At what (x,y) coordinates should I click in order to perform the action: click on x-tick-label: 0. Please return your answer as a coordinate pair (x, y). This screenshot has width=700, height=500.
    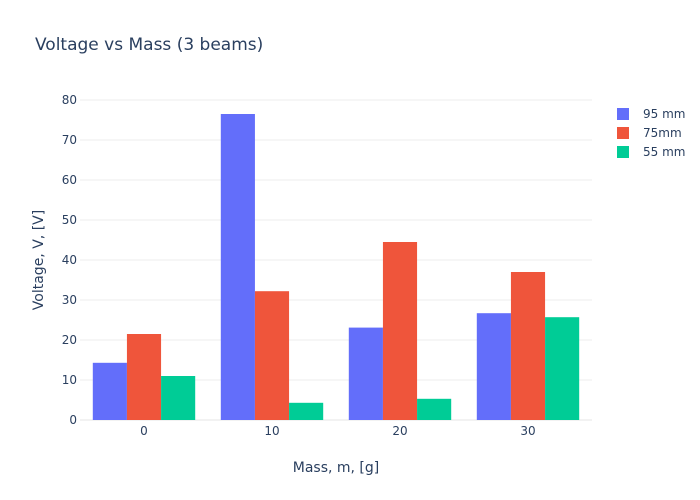
    Looking at the image, I should click on (144, 431).